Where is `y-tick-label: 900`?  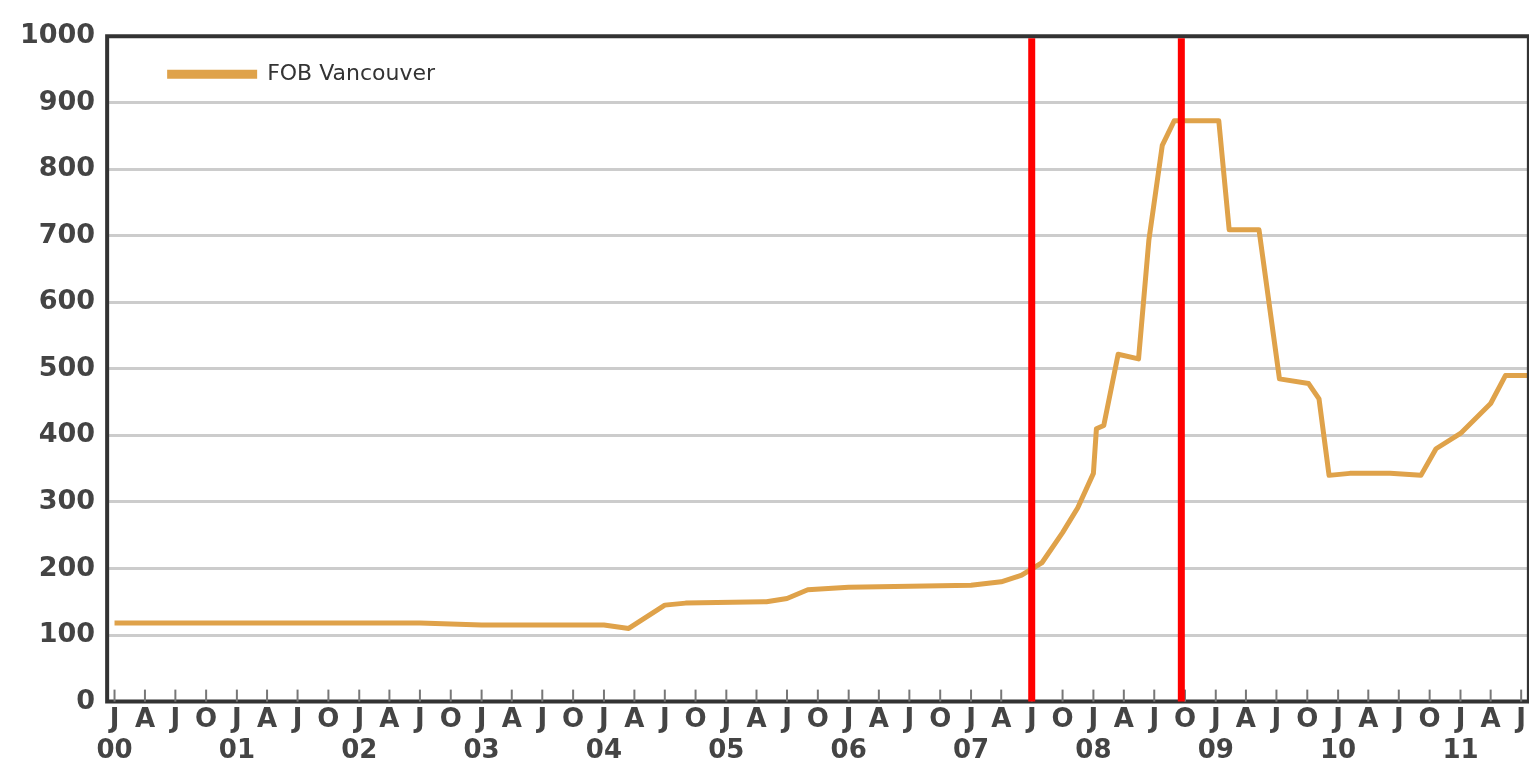
y-tick-label: 900 is located at coordinates (67, 100).